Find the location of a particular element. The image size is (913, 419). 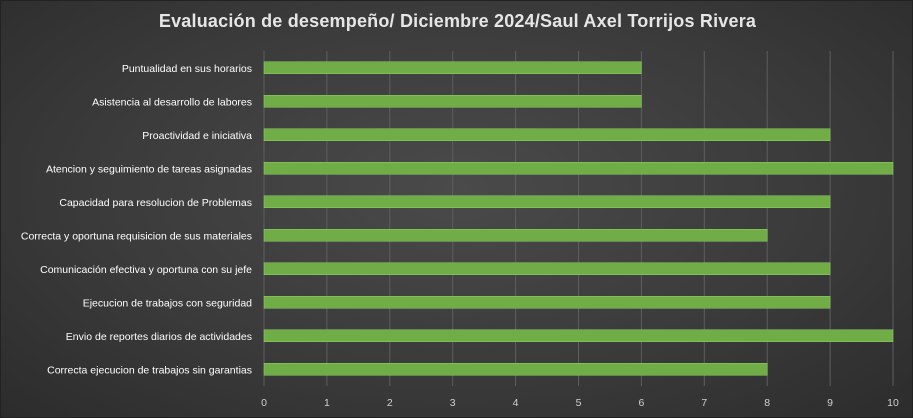

category-label: Ejecucion de trabajos con seguridad is located at coordinates (167, 303).